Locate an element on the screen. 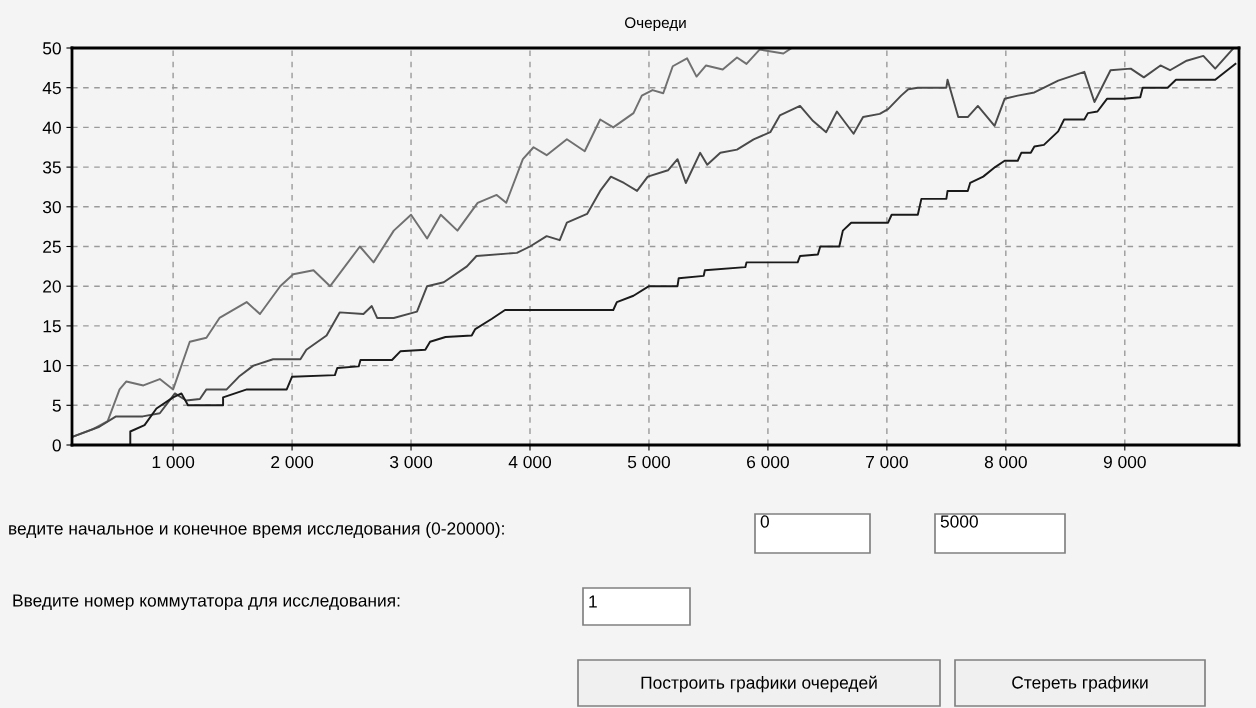 The width and height of the screenshot is (1256, 708). y-tick-label: 25 is located at coordinates (52, 246).